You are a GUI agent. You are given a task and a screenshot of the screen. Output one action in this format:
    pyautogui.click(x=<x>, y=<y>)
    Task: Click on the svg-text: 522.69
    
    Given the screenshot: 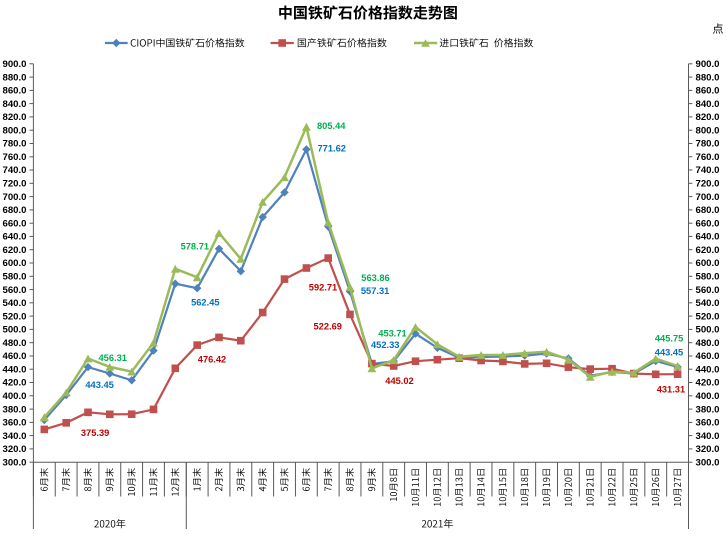 What is the action you would take?
    pyautogui.click(x=328, y=326)
    